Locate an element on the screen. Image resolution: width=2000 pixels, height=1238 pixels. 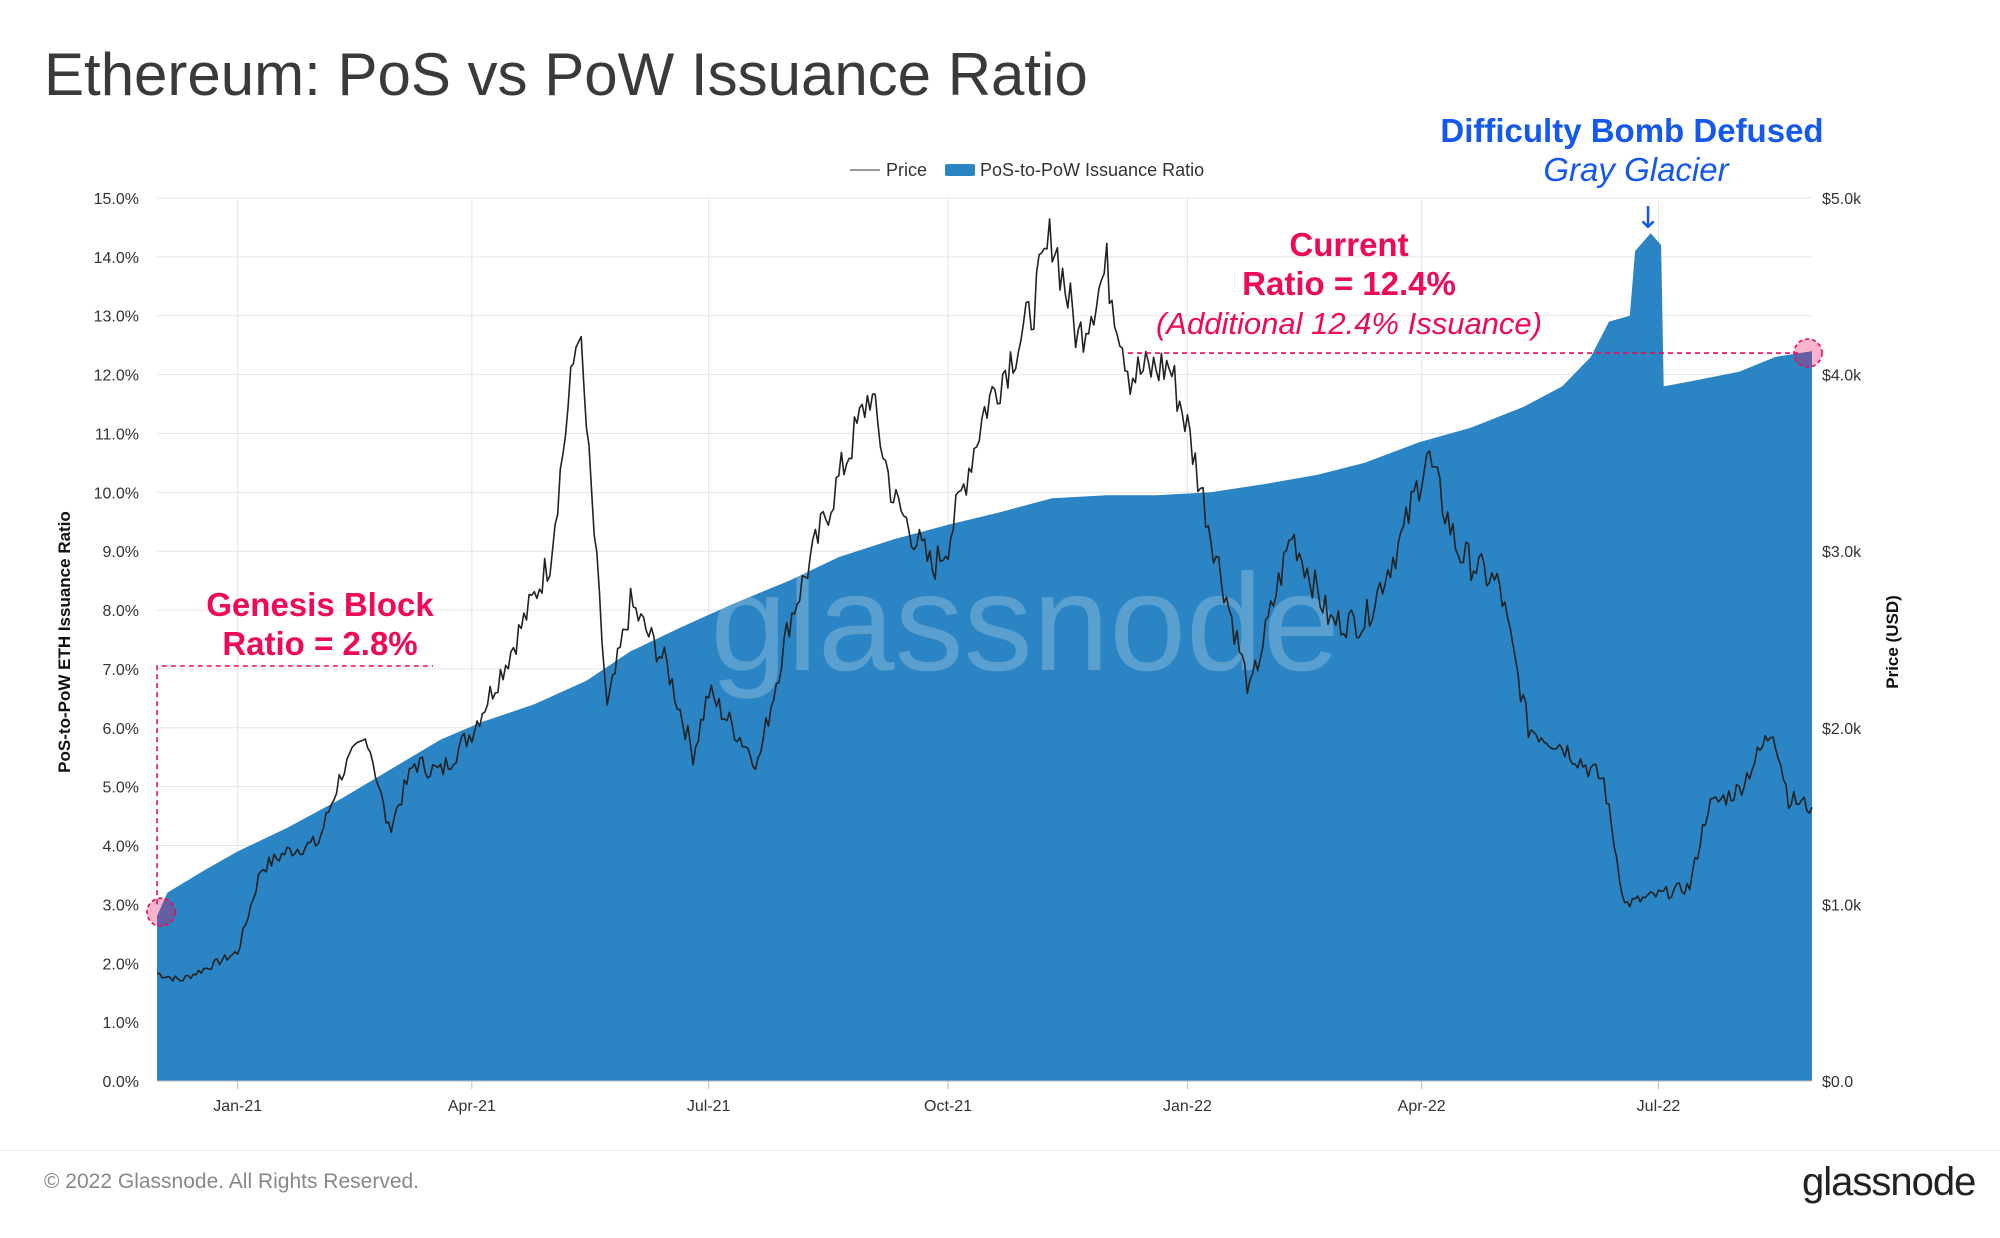
y-right-ticks: $0.0 $1.0k $2.0k $3.0k $4.0k $5.0k is located at coordinates (1842, 641).